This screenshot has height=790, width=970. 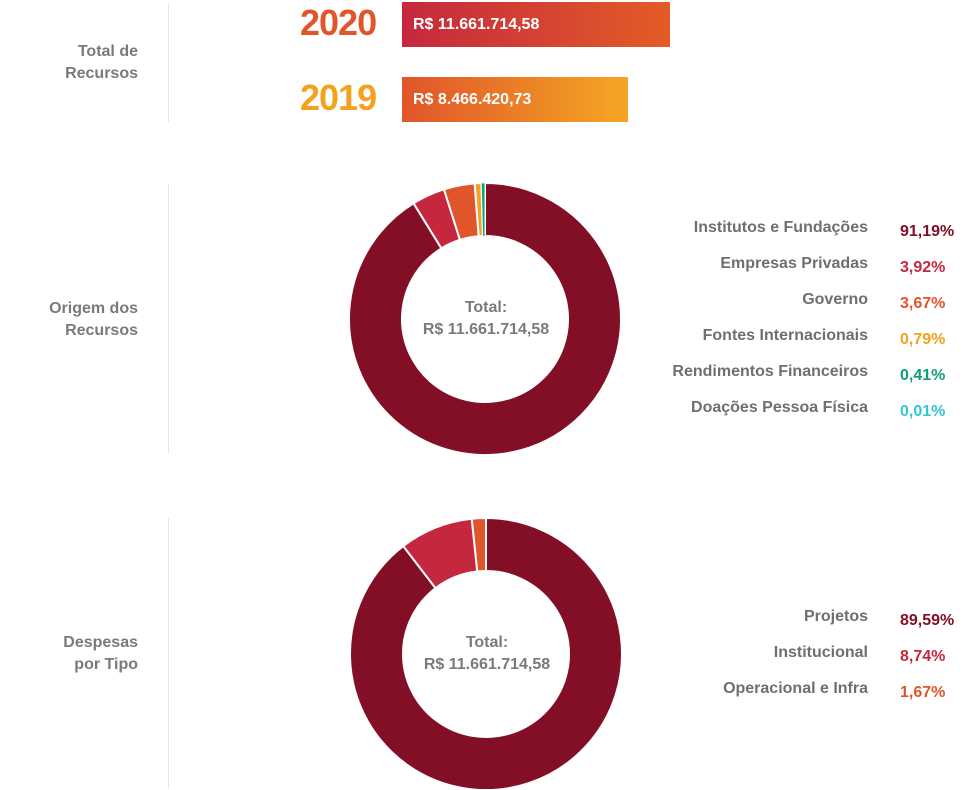 I want to click on section-divider-total, so click(x=168, y=63).